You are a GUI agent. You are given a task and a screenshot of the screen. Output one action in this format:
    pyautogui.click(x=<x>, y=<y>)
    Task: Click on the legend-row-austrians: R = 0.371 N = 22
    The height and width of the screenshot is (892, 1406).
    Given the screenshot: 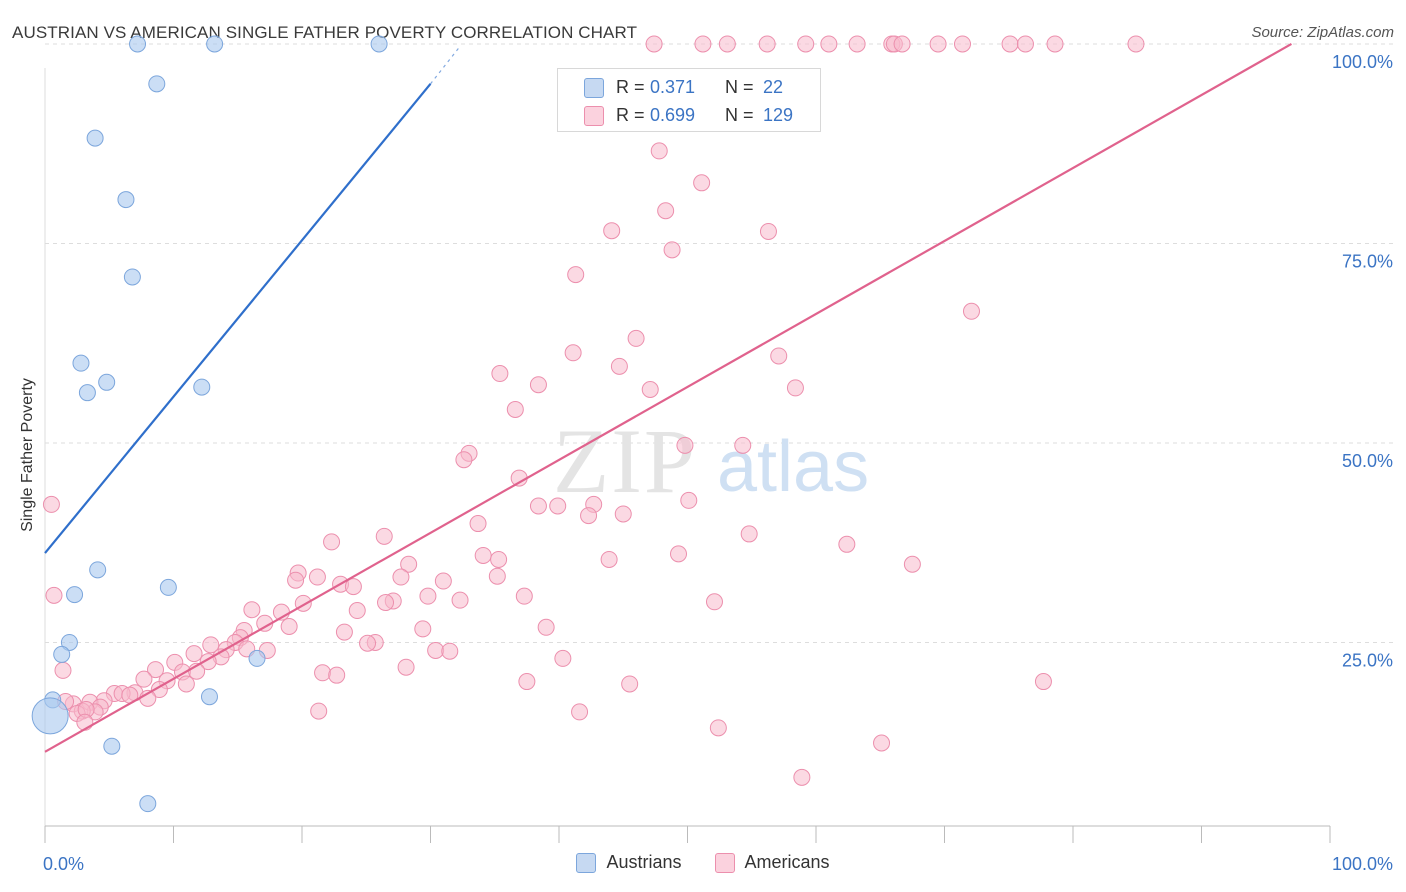 What is the action you would take?
    pyautogui.click(x=689, y=87)
    